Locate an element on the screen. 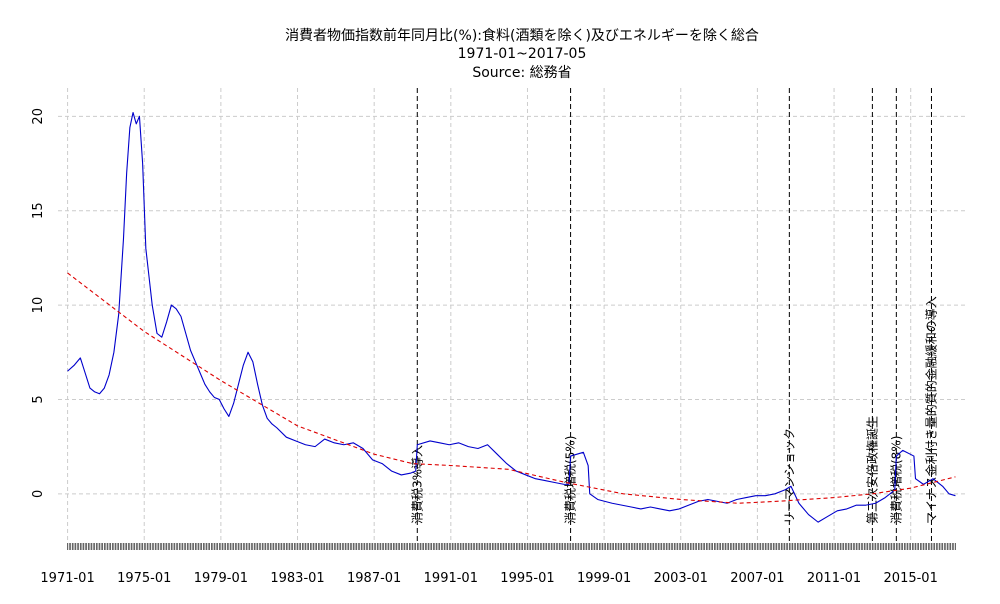 This screenshot has height=604, width=1000. y-tick-label: 15 is located at coordinates (38, 210).